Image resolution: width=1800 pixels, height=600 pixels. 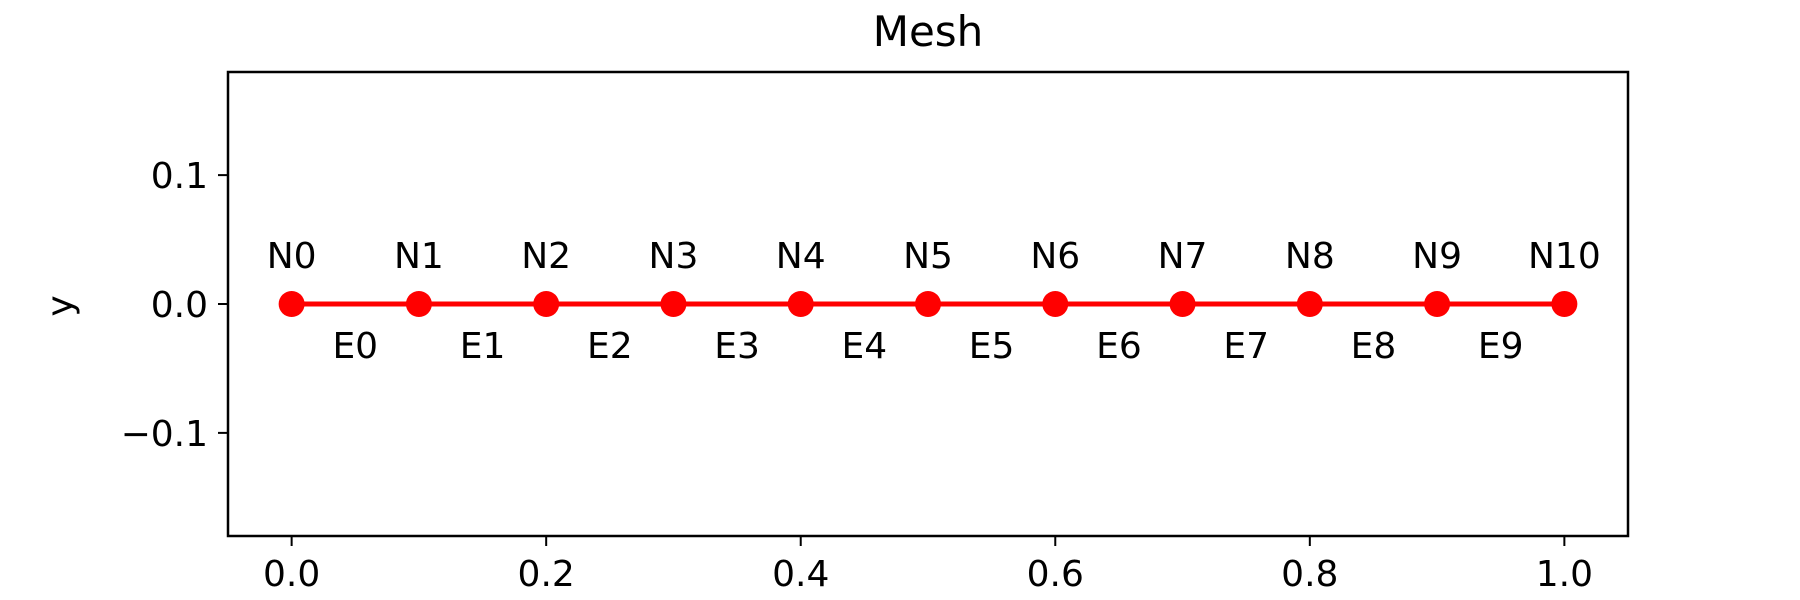 I want to click on element-label: E0, so click(x=355, y=346).